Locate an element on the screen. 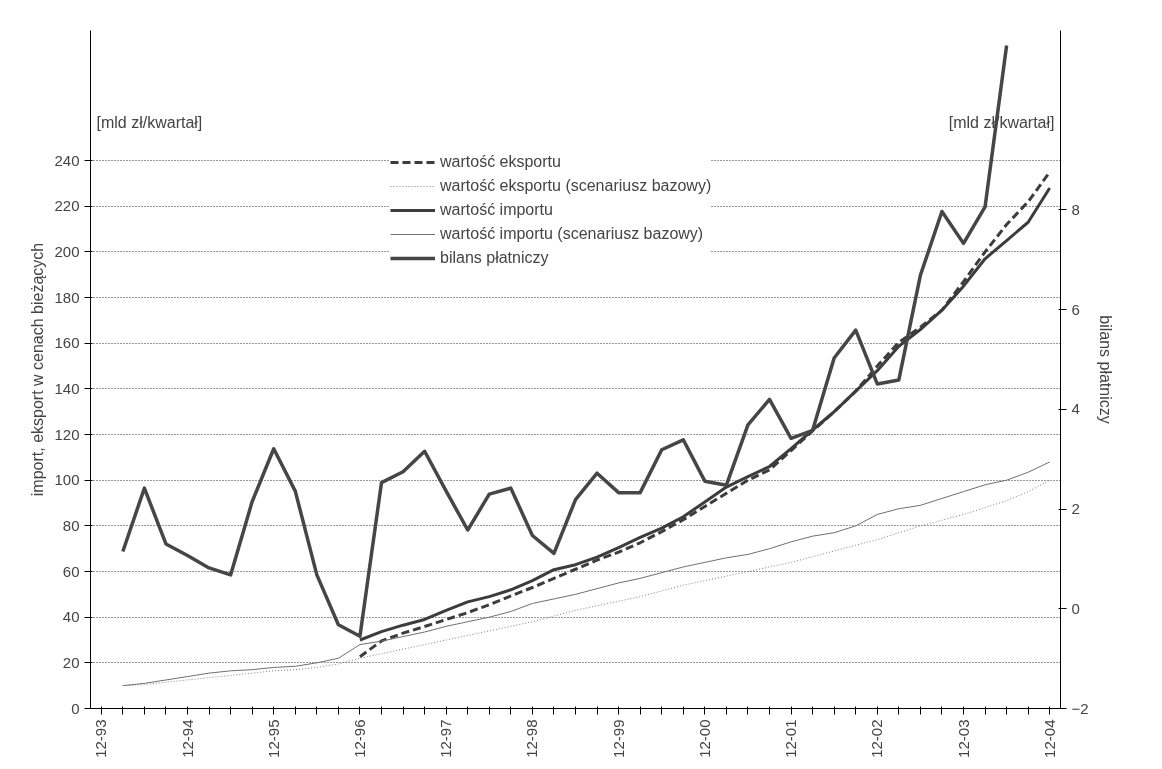 The width and height of the screenshot is (1162, 769). y-tick-label: 40 is located at coordinates (71, 617).